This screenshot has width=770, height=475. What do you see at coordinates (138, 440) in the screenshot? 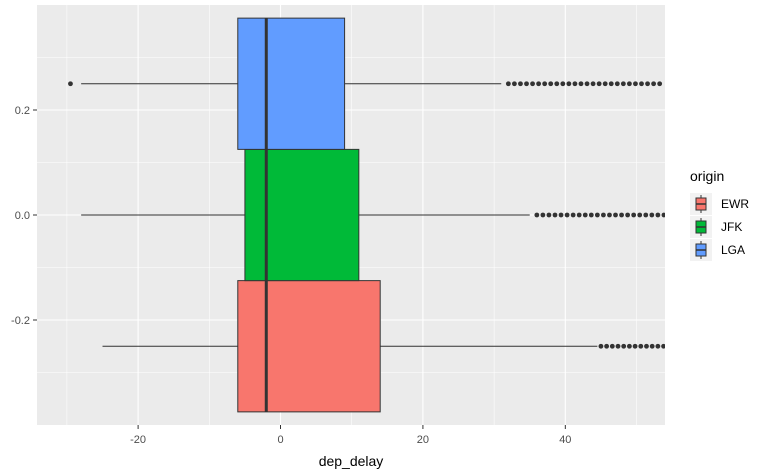
I see `x-tick-label: -20` at bounding box center [138, 440].